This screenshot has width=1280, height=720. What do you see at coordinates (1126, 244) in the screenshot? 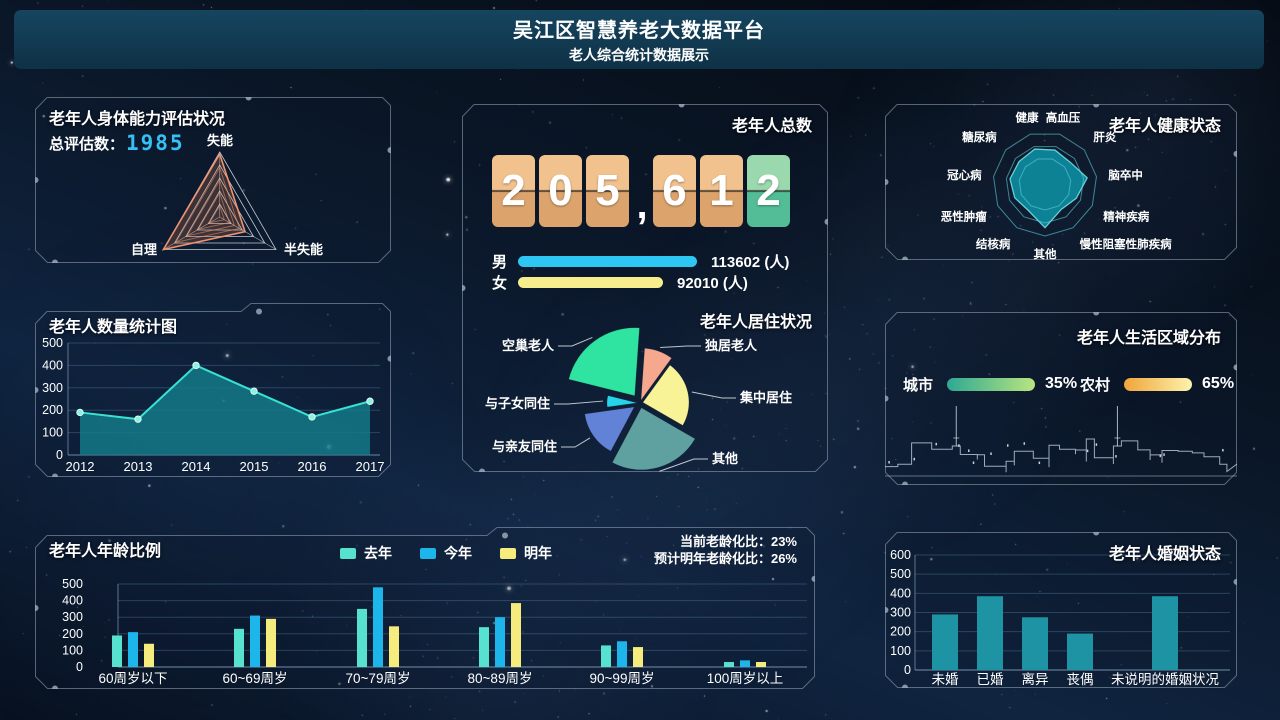
I see `svg-text: 慢性阻塞性肺疾病` at bounding box center [1126, 244].